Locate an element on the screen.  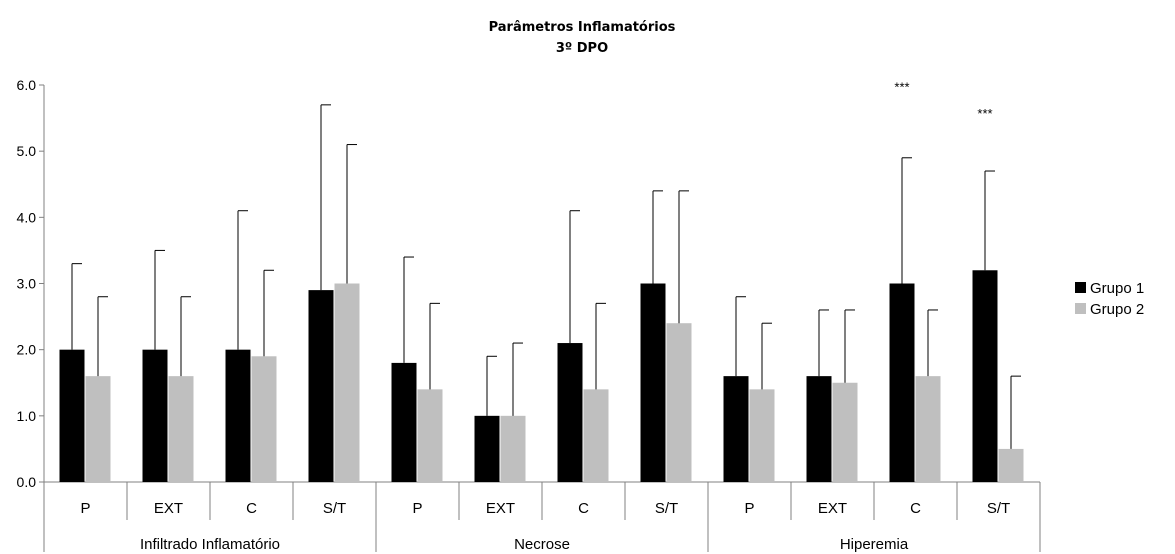
chart-title: Parâmetros Inflamatórios is located at coordinates (582, 27).